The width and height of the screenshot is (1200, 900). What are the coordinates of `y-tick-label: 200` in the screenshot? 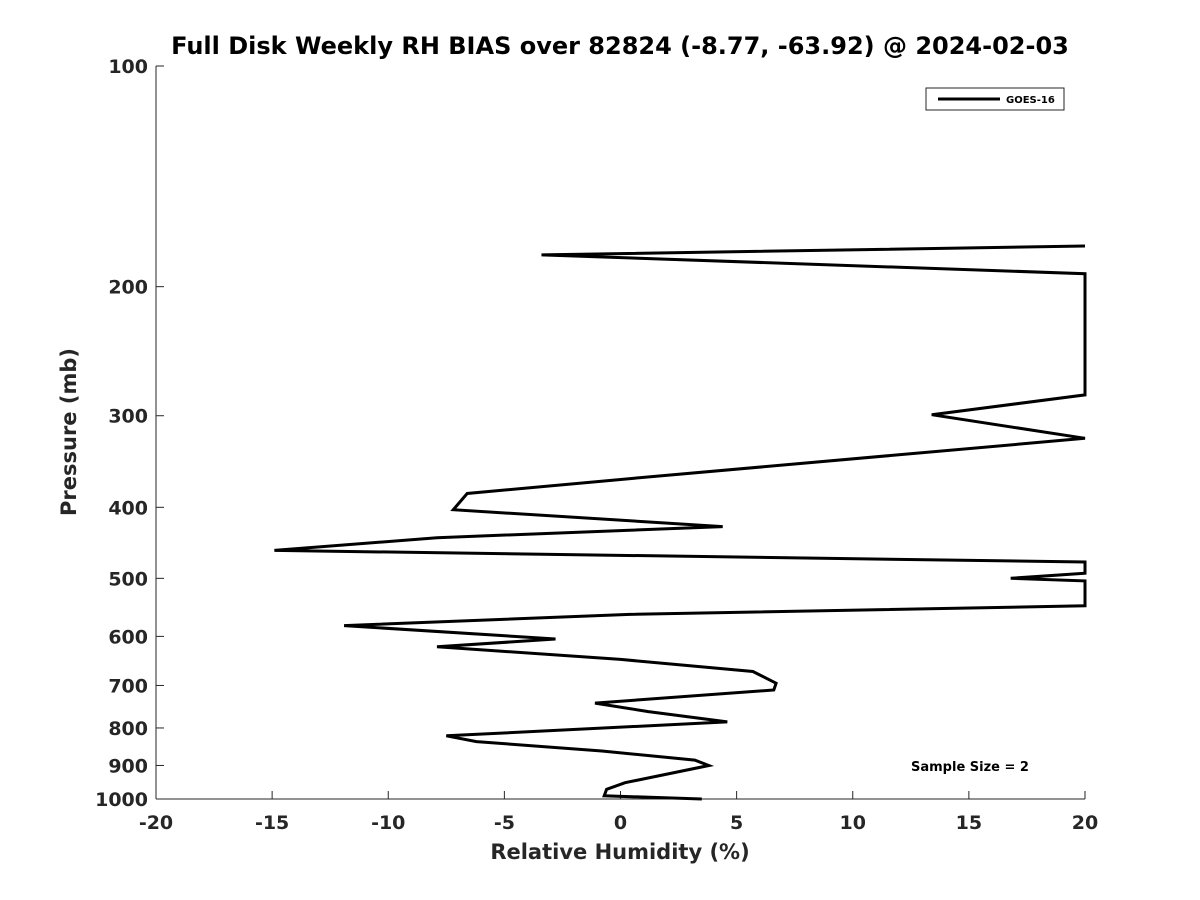 It's located at (128, 288).